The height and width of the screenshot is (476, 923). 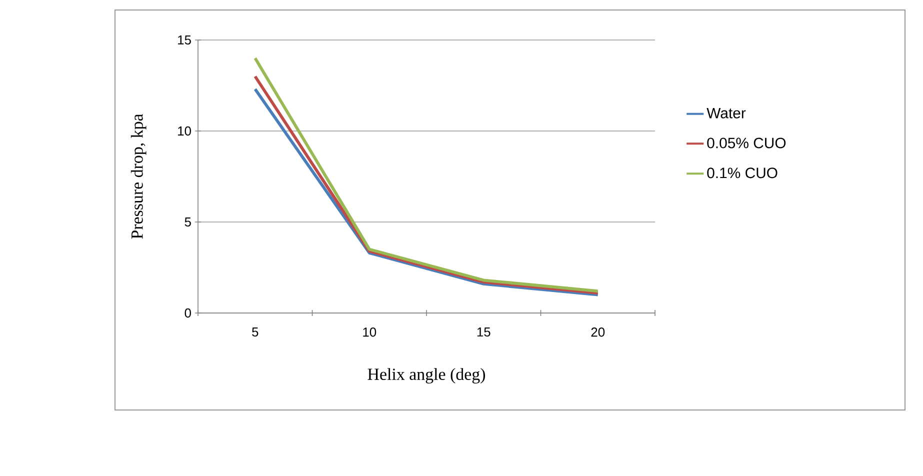 What do you see at coordinates (742, 173) in the screenshot?
I see `legend-label: 0.1% CUO` at bounding box center [742, 173].